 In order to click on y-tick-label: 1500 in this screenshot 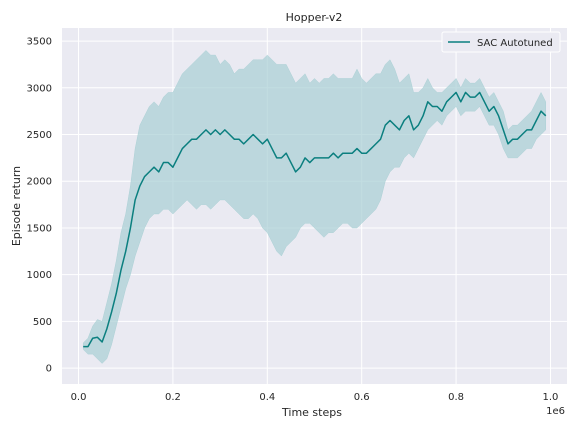, I will do `click(39, 228)`.